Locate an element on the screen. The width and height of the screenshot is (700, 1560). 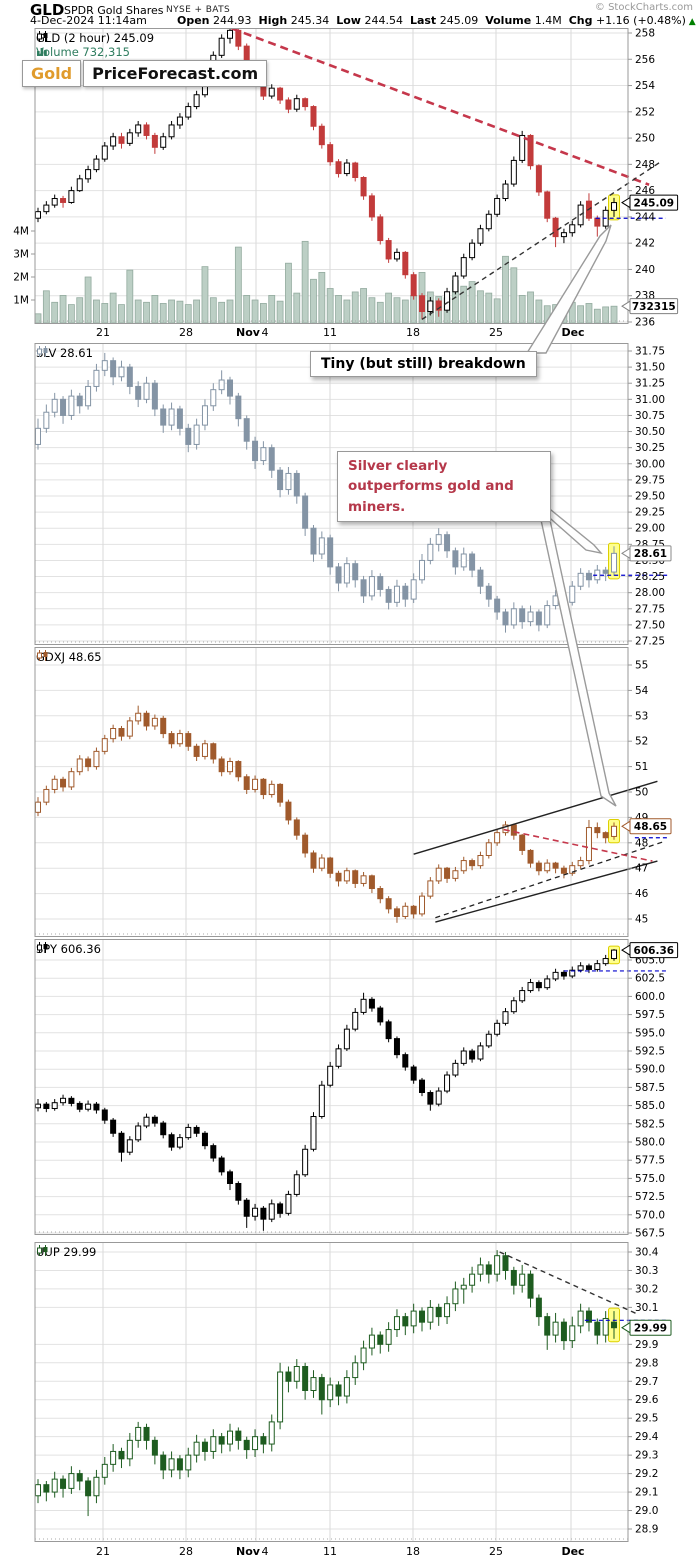
slv-legend-label: SLV 28.61 is located at coordinates (64, 353).